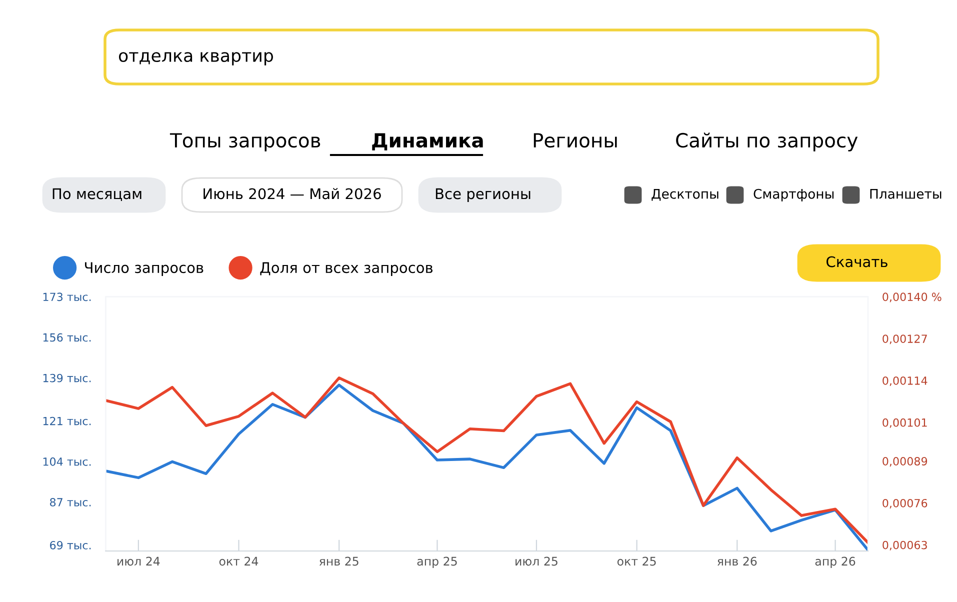 This screenshot has height=602, width=957. What do you see at coordinates (67, 297) in the screenshot?
I see `y-tick-label: 173 тыс.` at bounding box center [67, 297].